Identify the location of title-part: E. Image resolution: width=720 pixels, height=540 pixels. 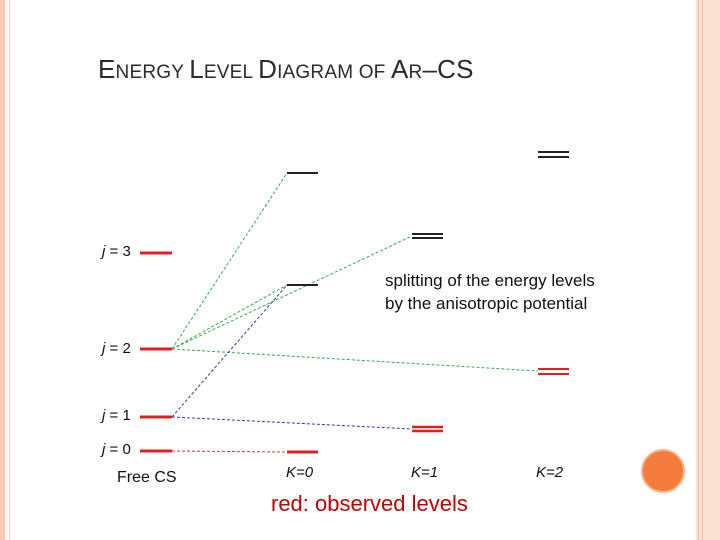
(107, 69).